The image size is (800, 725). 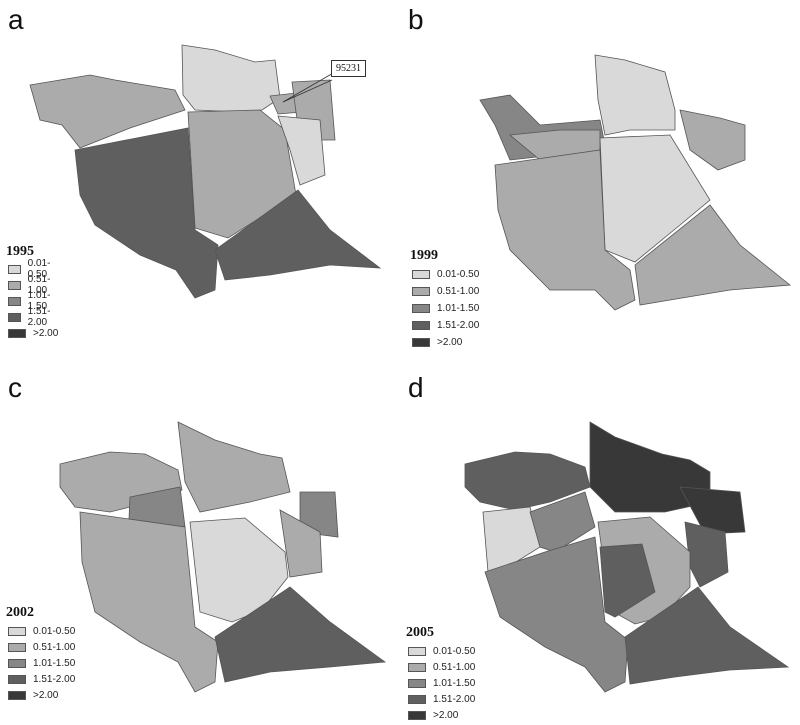 What do you see at coordinates (348, 68) in the screenshot?
I see `zip-callout: 95231` at bounding box center [348, 68].